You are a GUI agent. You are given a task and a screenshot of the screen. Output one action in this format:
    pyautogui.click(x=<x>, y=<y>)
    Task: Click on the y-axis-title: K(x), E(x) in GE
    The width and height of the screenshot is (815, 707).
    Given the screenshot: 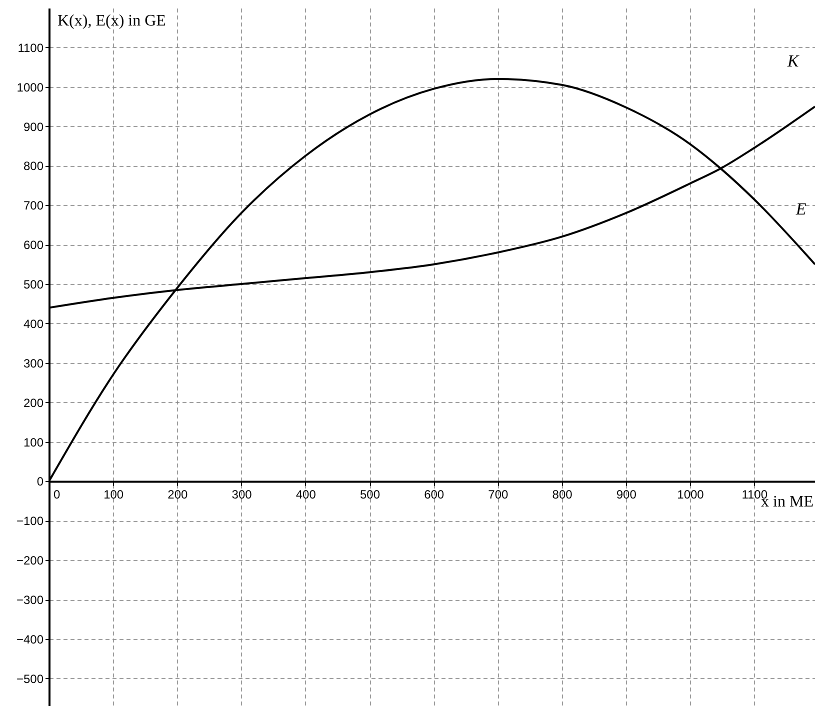 What is the action you would take?
    pyautogui.click(x=112, y=21)
    